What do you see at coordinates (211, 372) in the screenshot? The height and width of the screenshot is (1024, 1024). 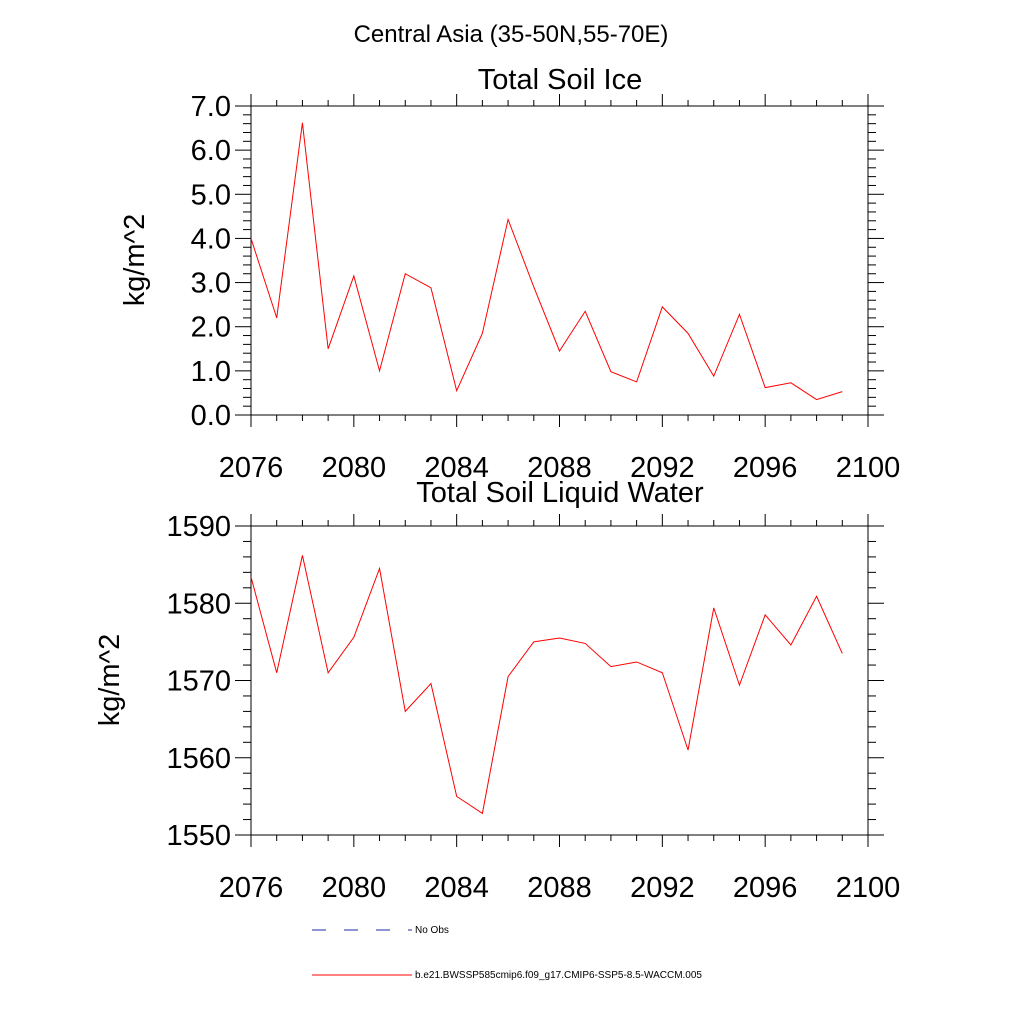 I see `y-tick-label: 1.0` at bounding box center [211, 372].